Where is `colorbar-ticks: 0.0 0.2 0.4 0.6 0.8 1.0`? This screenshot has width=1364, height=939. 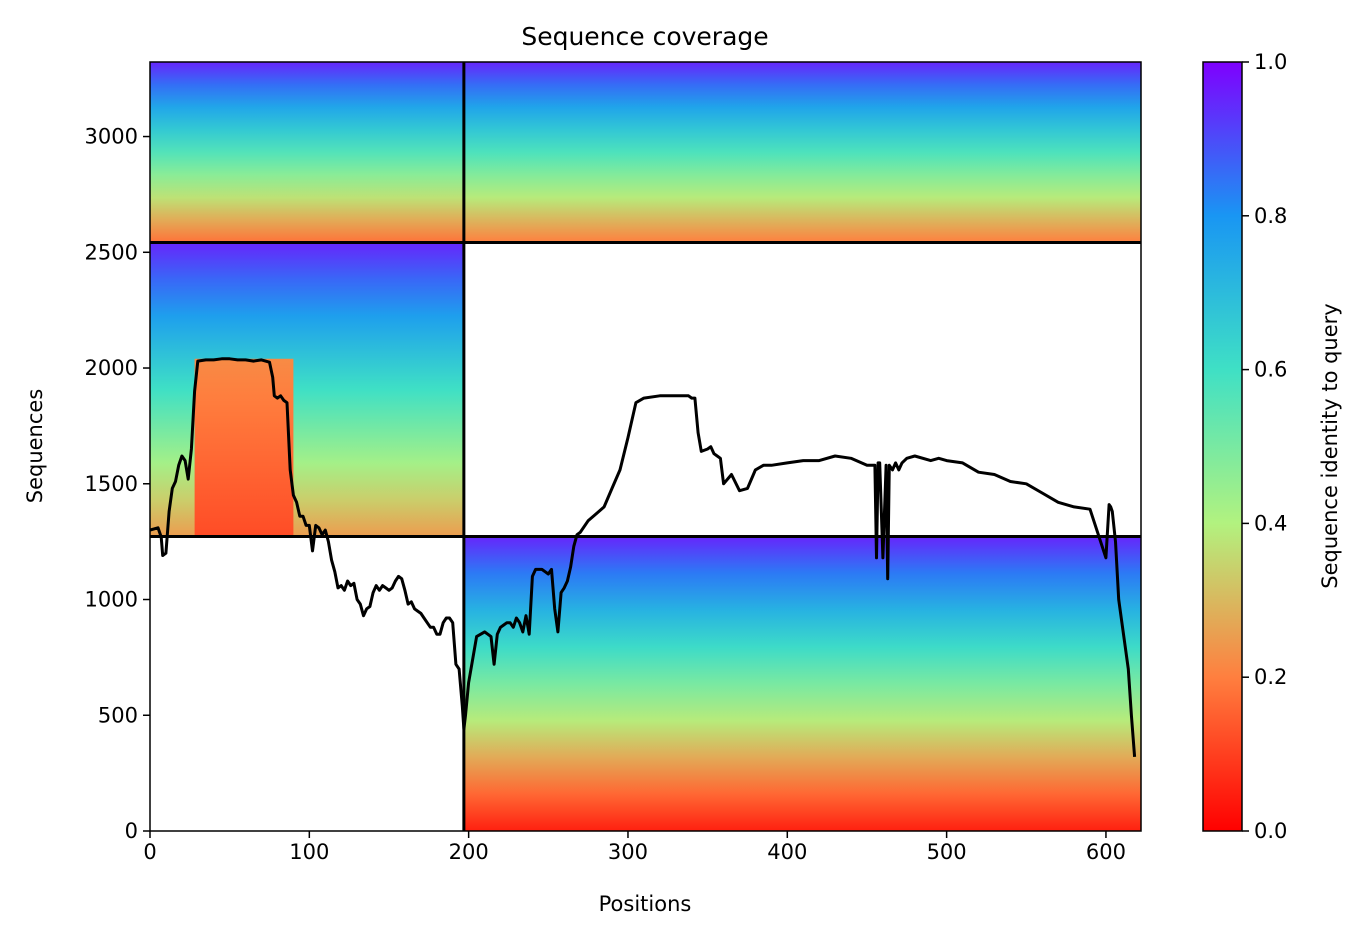
colorbar-ticks: 0.0 0.2 0.4 0.6 0.8 1.0 is located at coordinates (1264, 446).